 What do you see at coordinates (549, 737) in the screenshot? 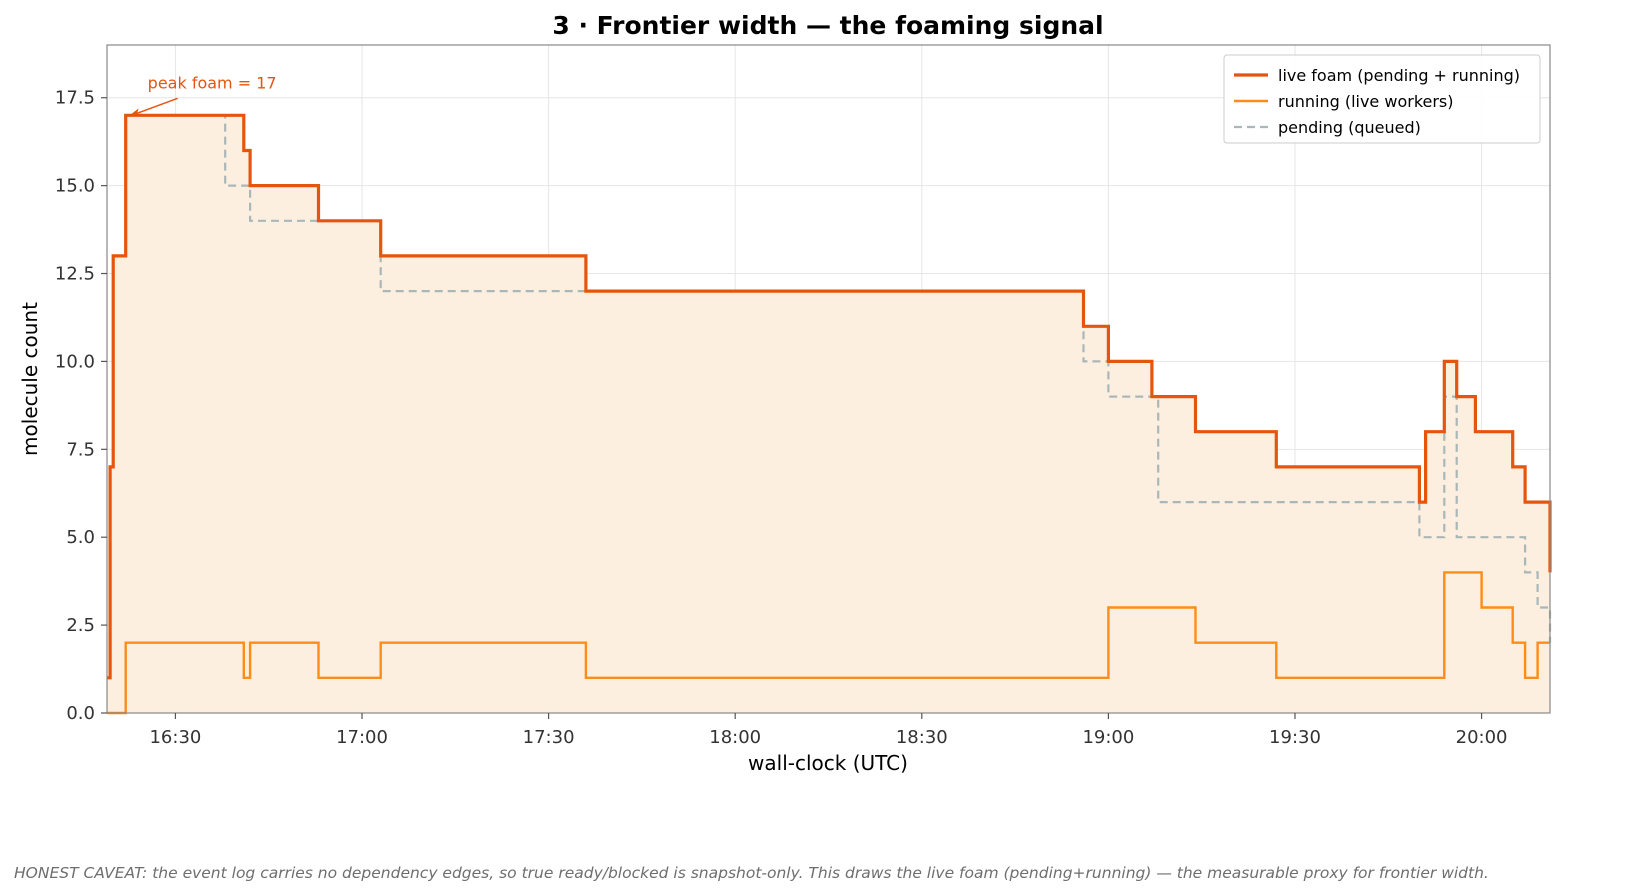
I see `x-tick-label: 17:30` at bounding box center [549, 737].